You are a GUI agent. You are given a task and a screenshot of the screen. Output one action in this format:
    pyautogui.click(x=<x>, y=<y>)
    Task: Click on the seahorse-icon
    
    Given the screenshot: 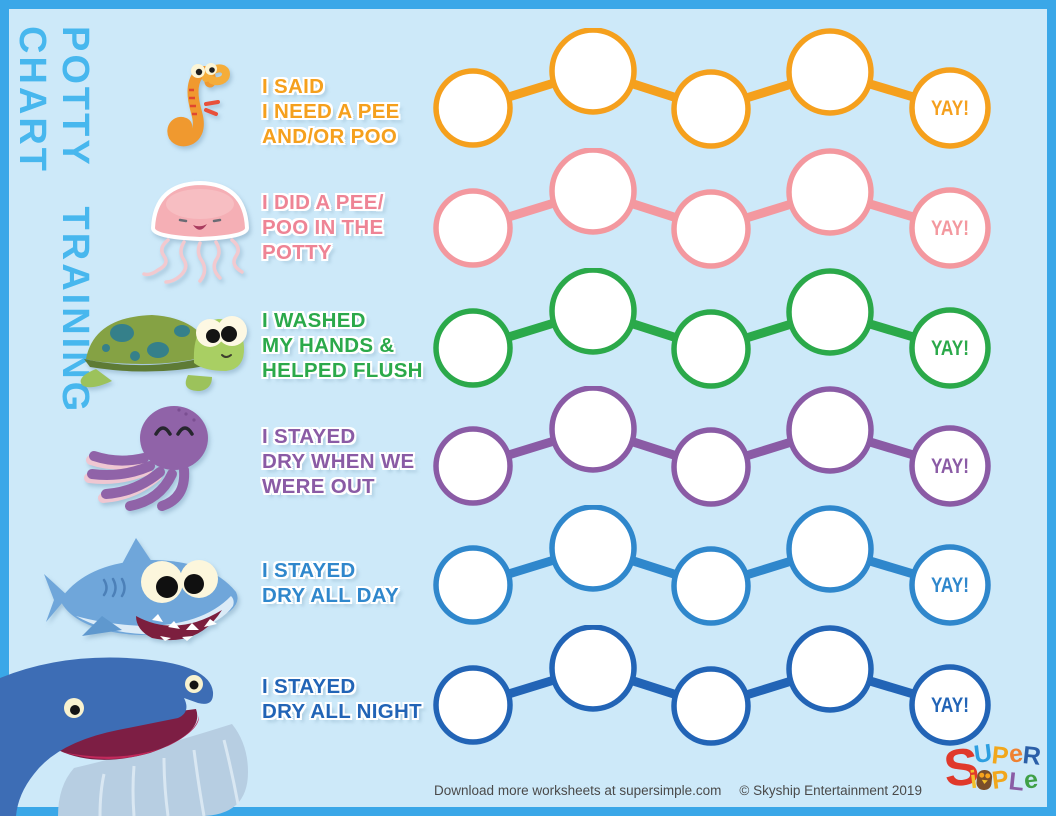 What is the action you would take?
    pyautogui.click(x=200, y=108)
    